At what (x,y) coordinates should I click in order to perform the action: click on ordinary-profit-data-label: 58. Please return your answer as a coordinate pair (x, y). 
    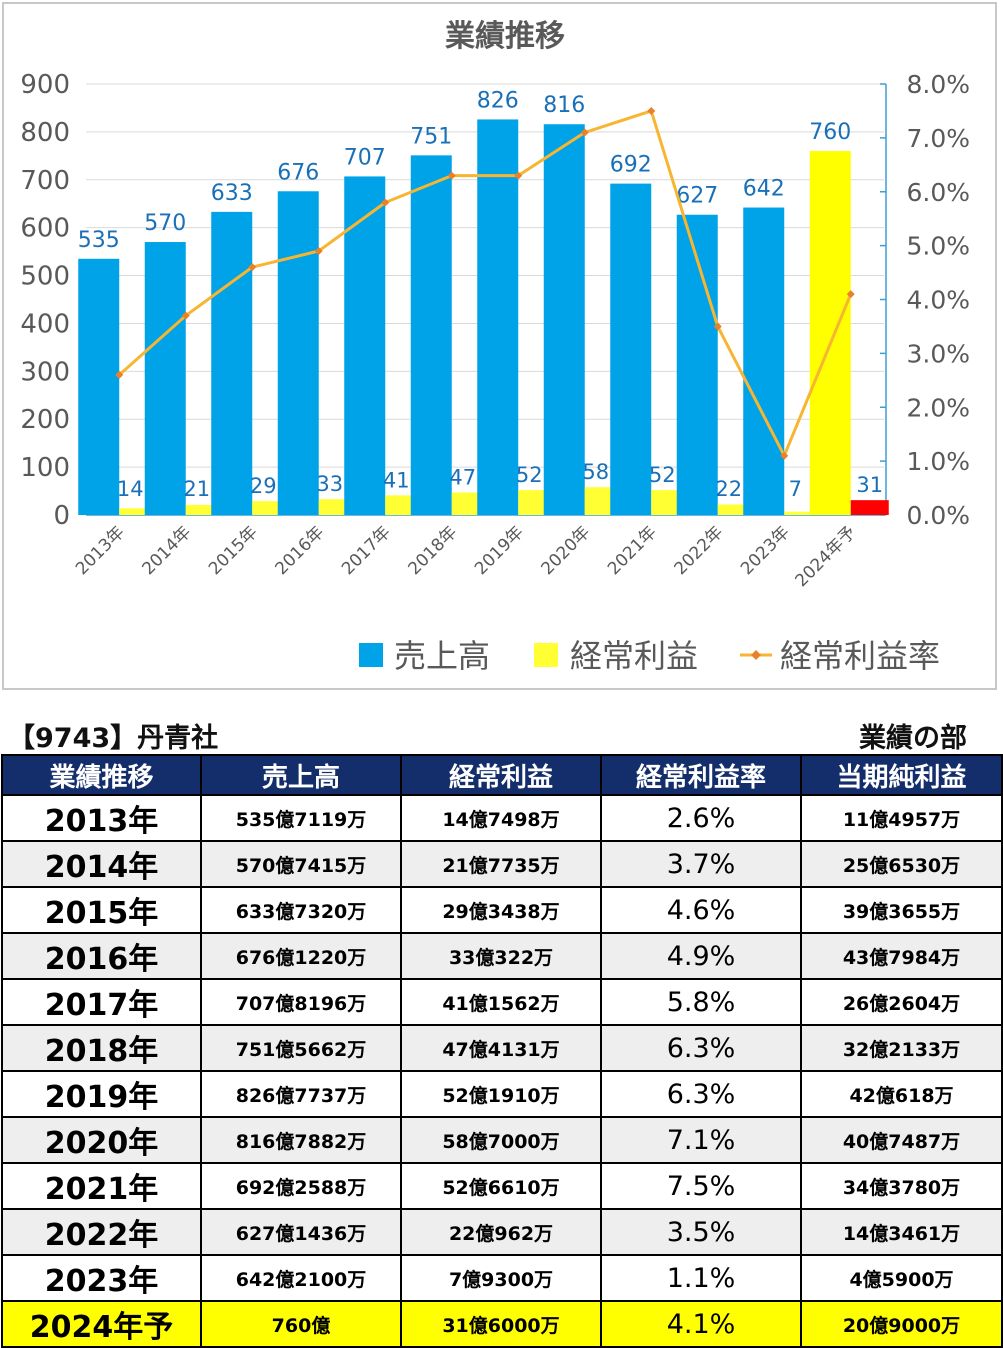
    Looking at the image, I should click on (595, 472).